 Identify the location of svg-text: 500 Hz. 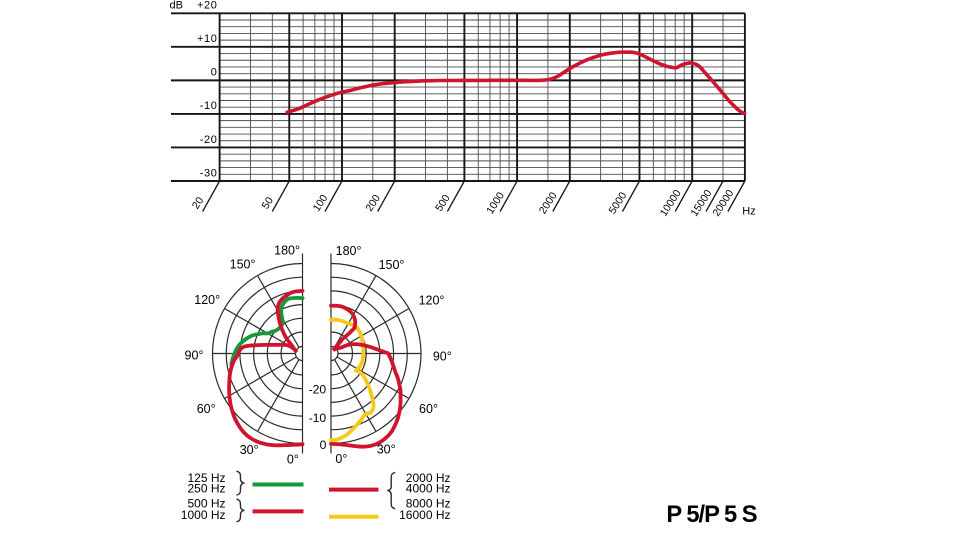
(206, 504).